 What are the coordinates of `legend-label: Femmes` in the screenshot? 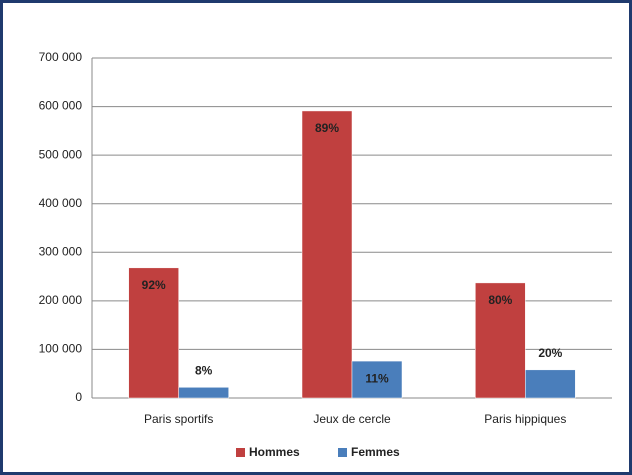 It's located at (375, 452).